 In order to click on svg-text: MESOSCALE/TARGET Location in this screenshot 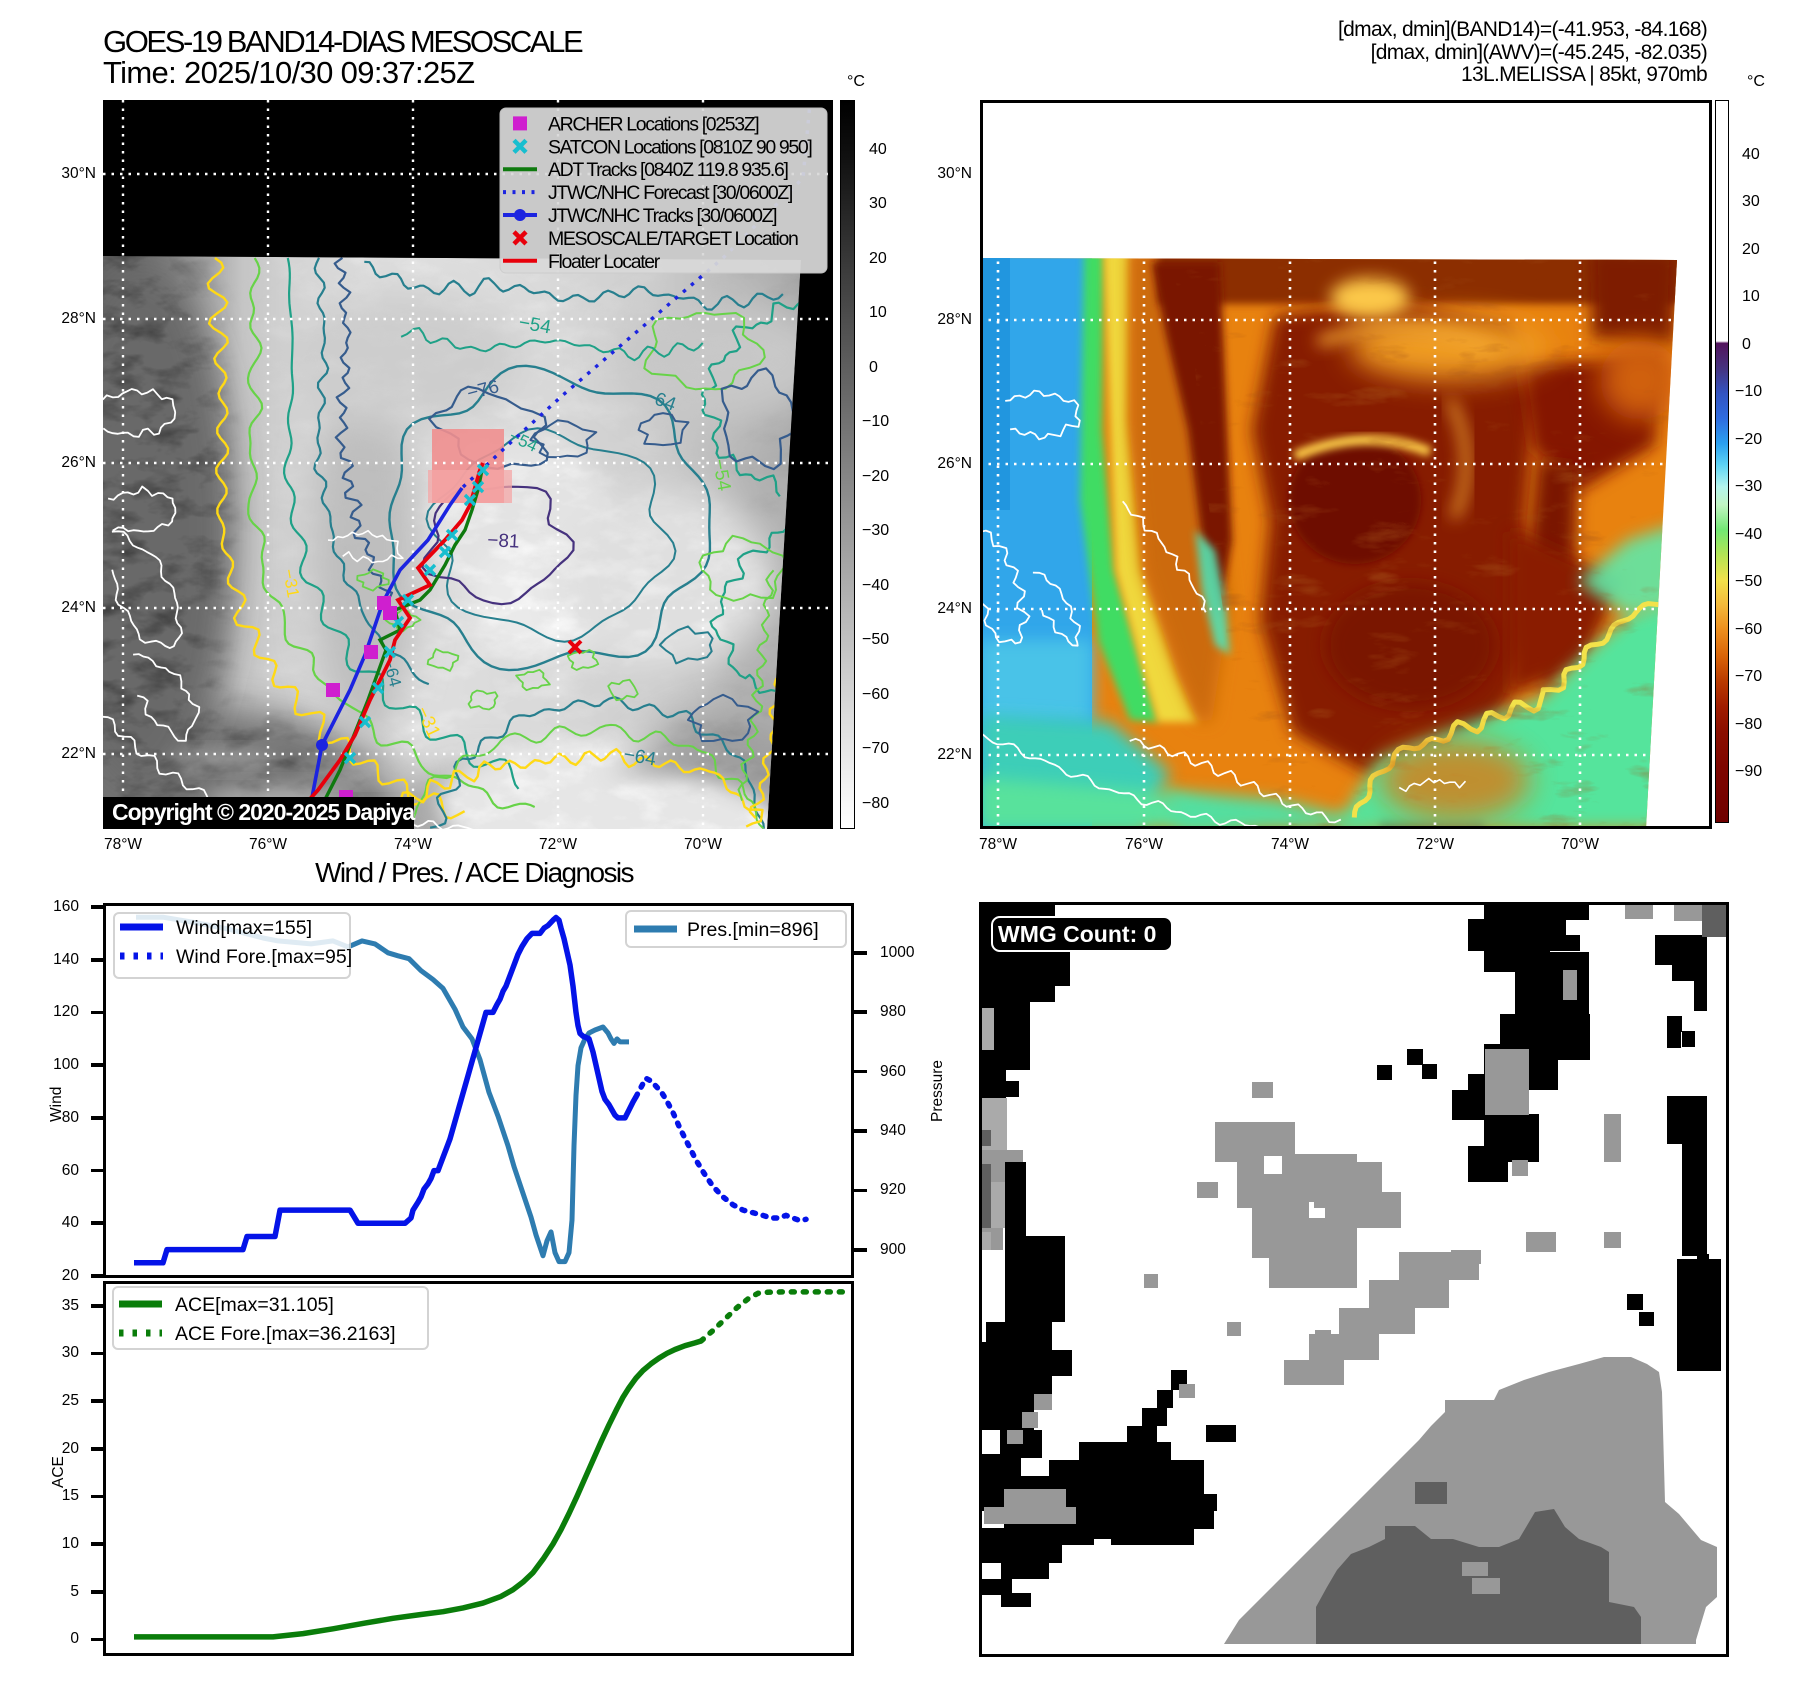, I will do `click(673, 239)`.